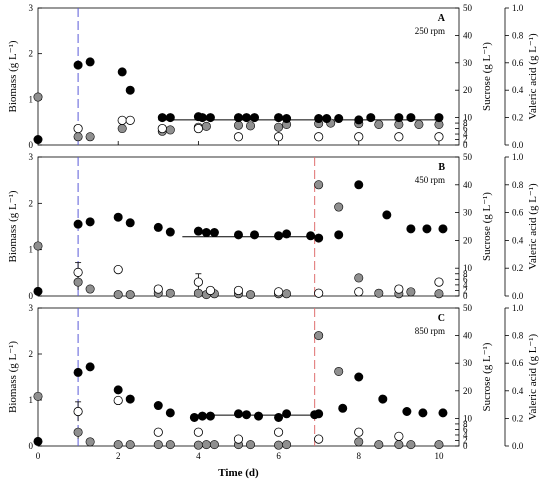  I want to click on panel-rpm-label: 850 rpm, so click(430, 331).